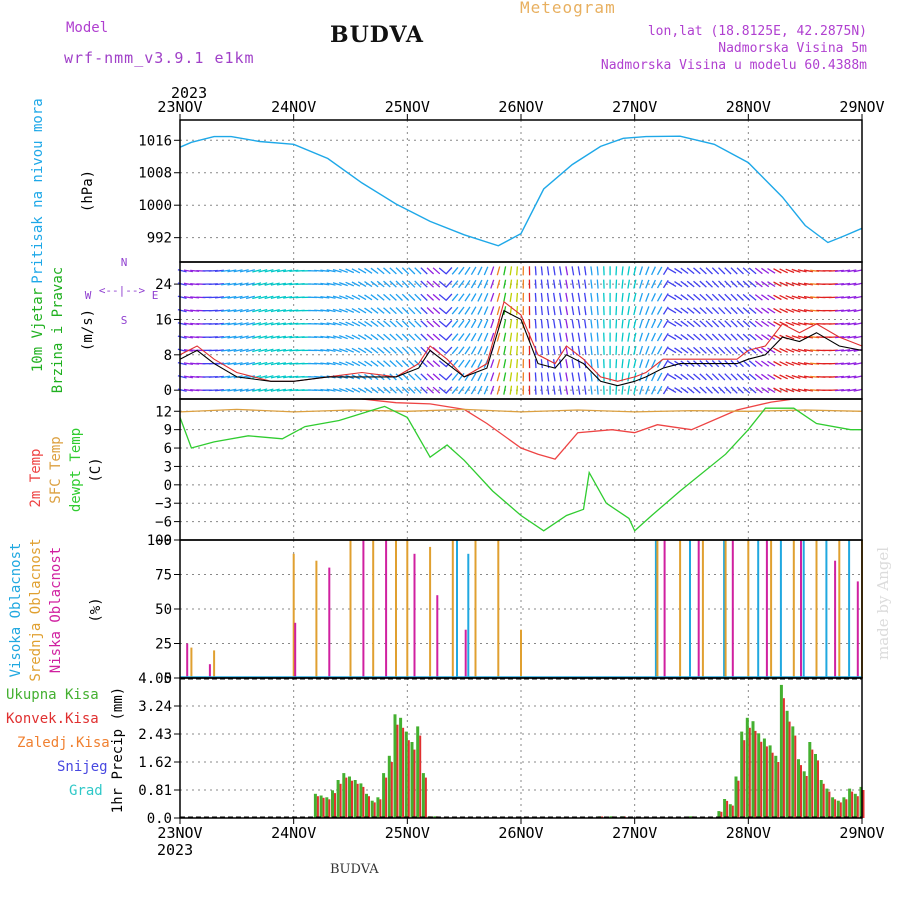 The width and height of the screenshot is (900, 900). What do you see at coordinates (349, 797) in the screenshot?
I see `total-precip-bar` at bounding box center [349, 797].